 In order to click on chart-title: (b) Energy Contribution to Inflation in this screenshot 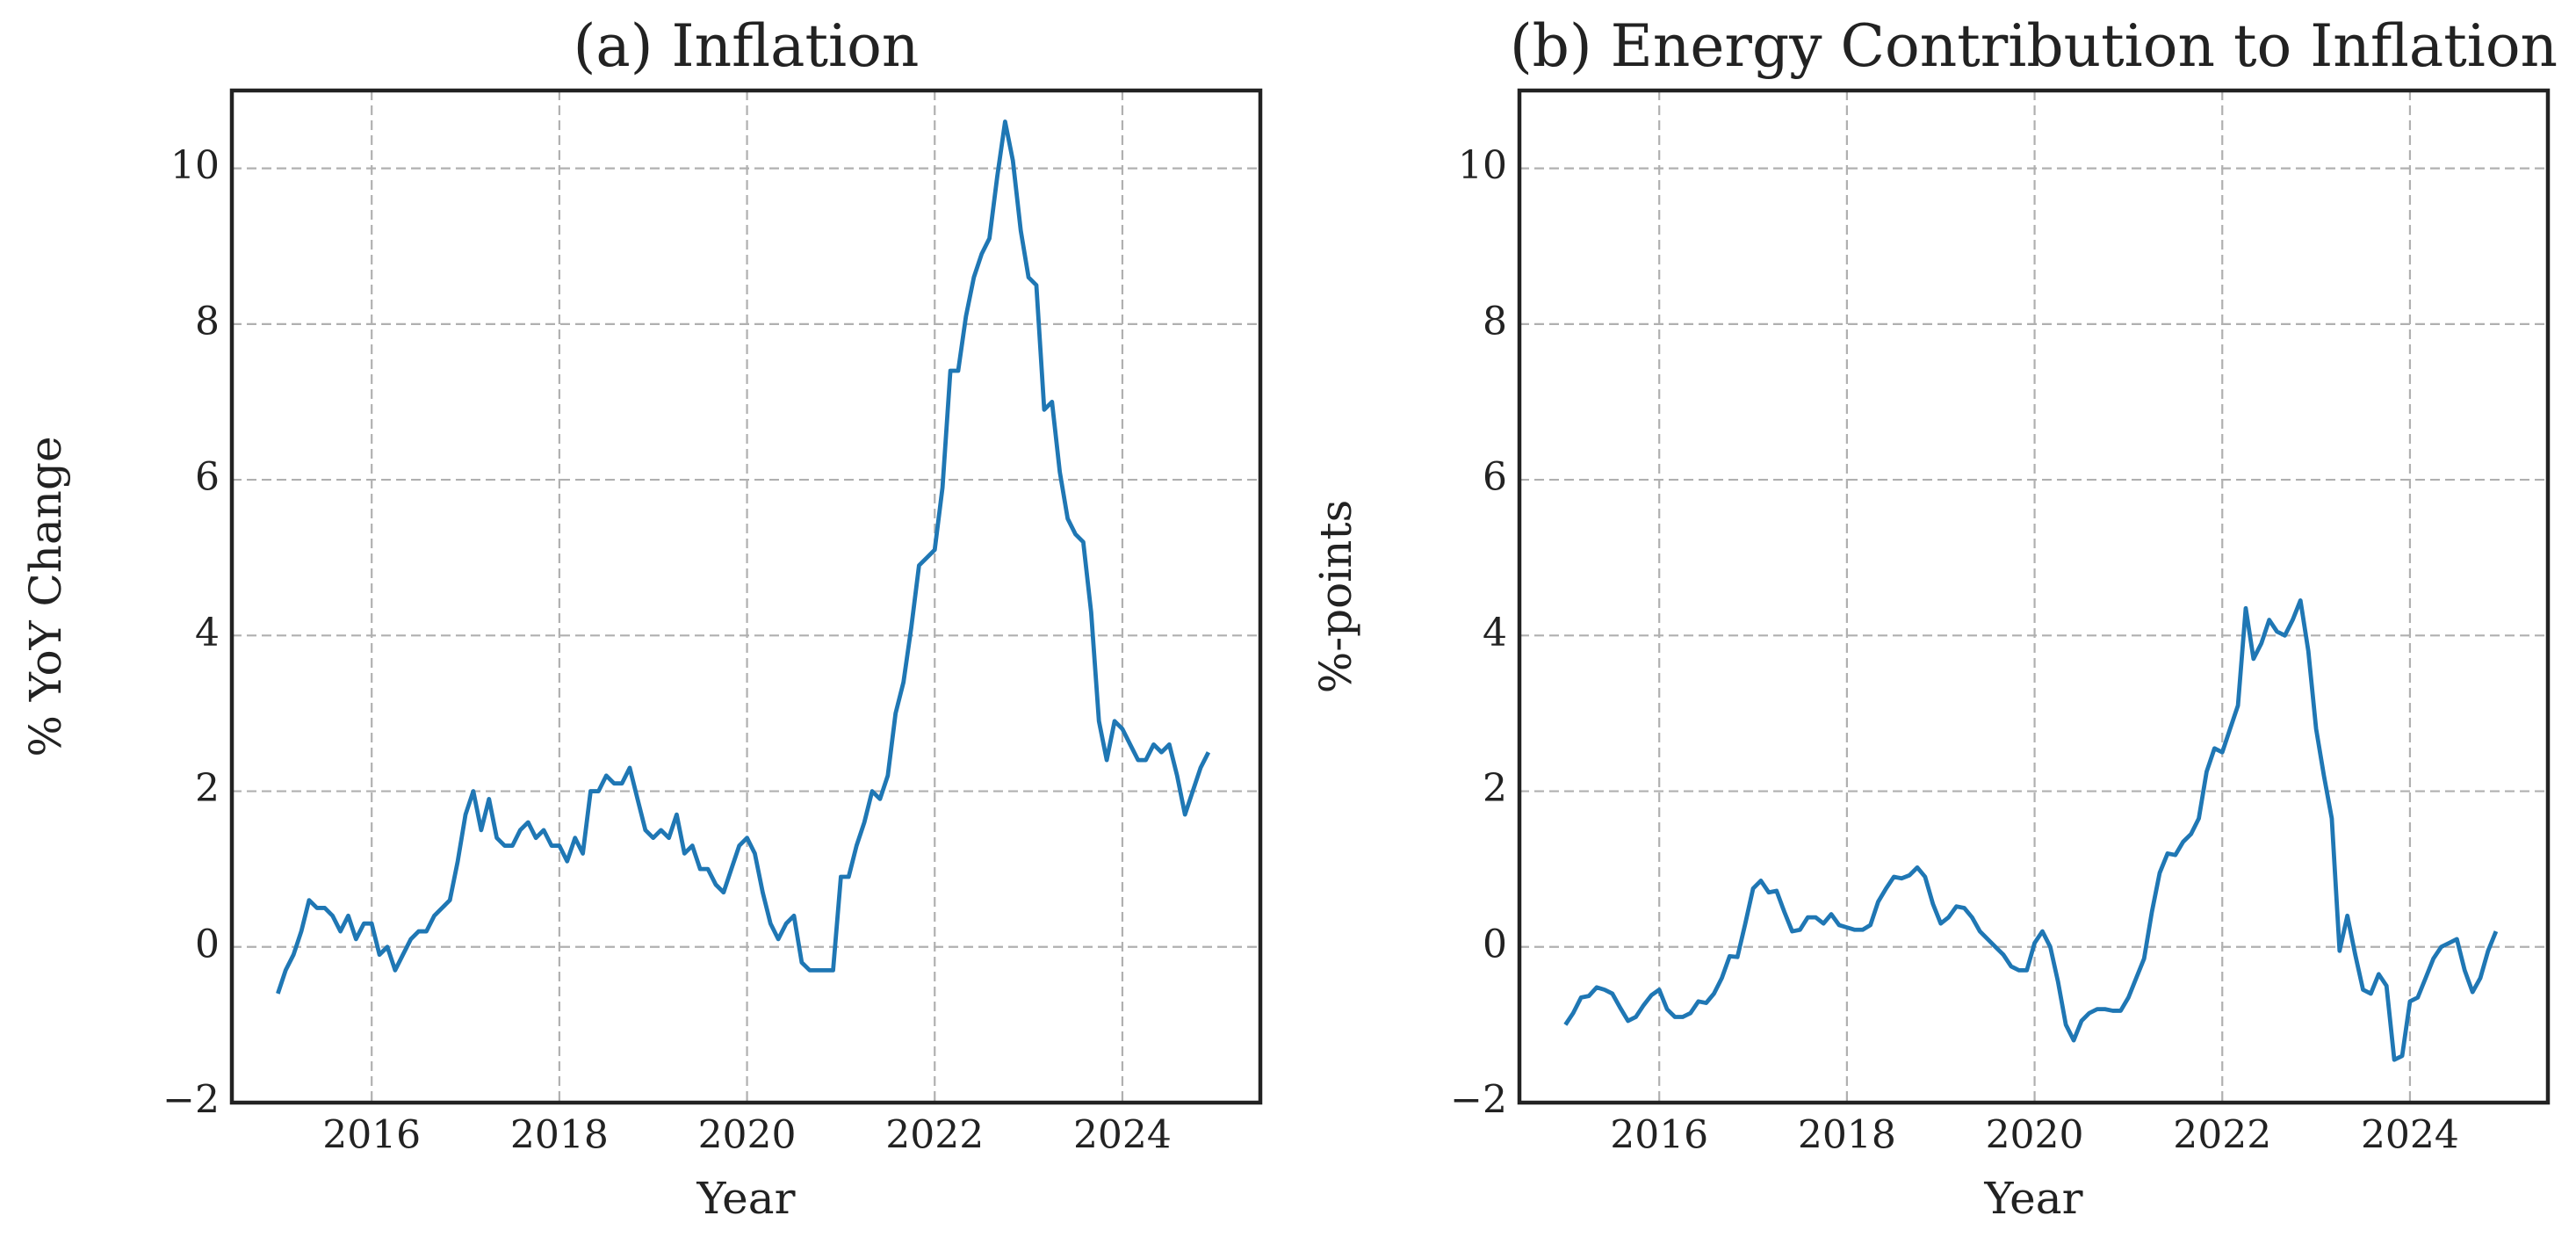, I will do `click(2034, 46)`.